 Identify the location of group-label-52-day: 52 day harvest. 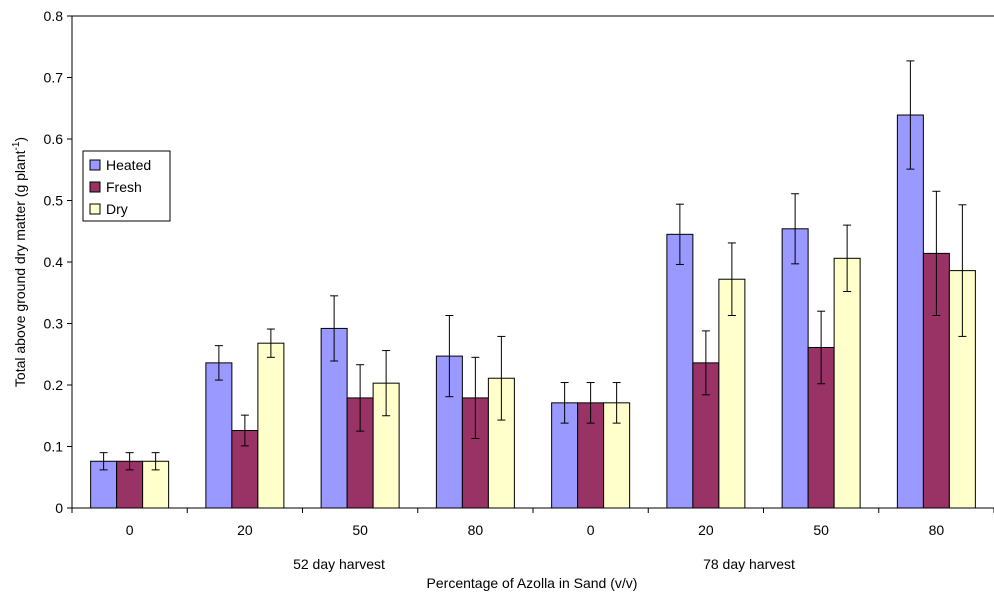
(339, 564).